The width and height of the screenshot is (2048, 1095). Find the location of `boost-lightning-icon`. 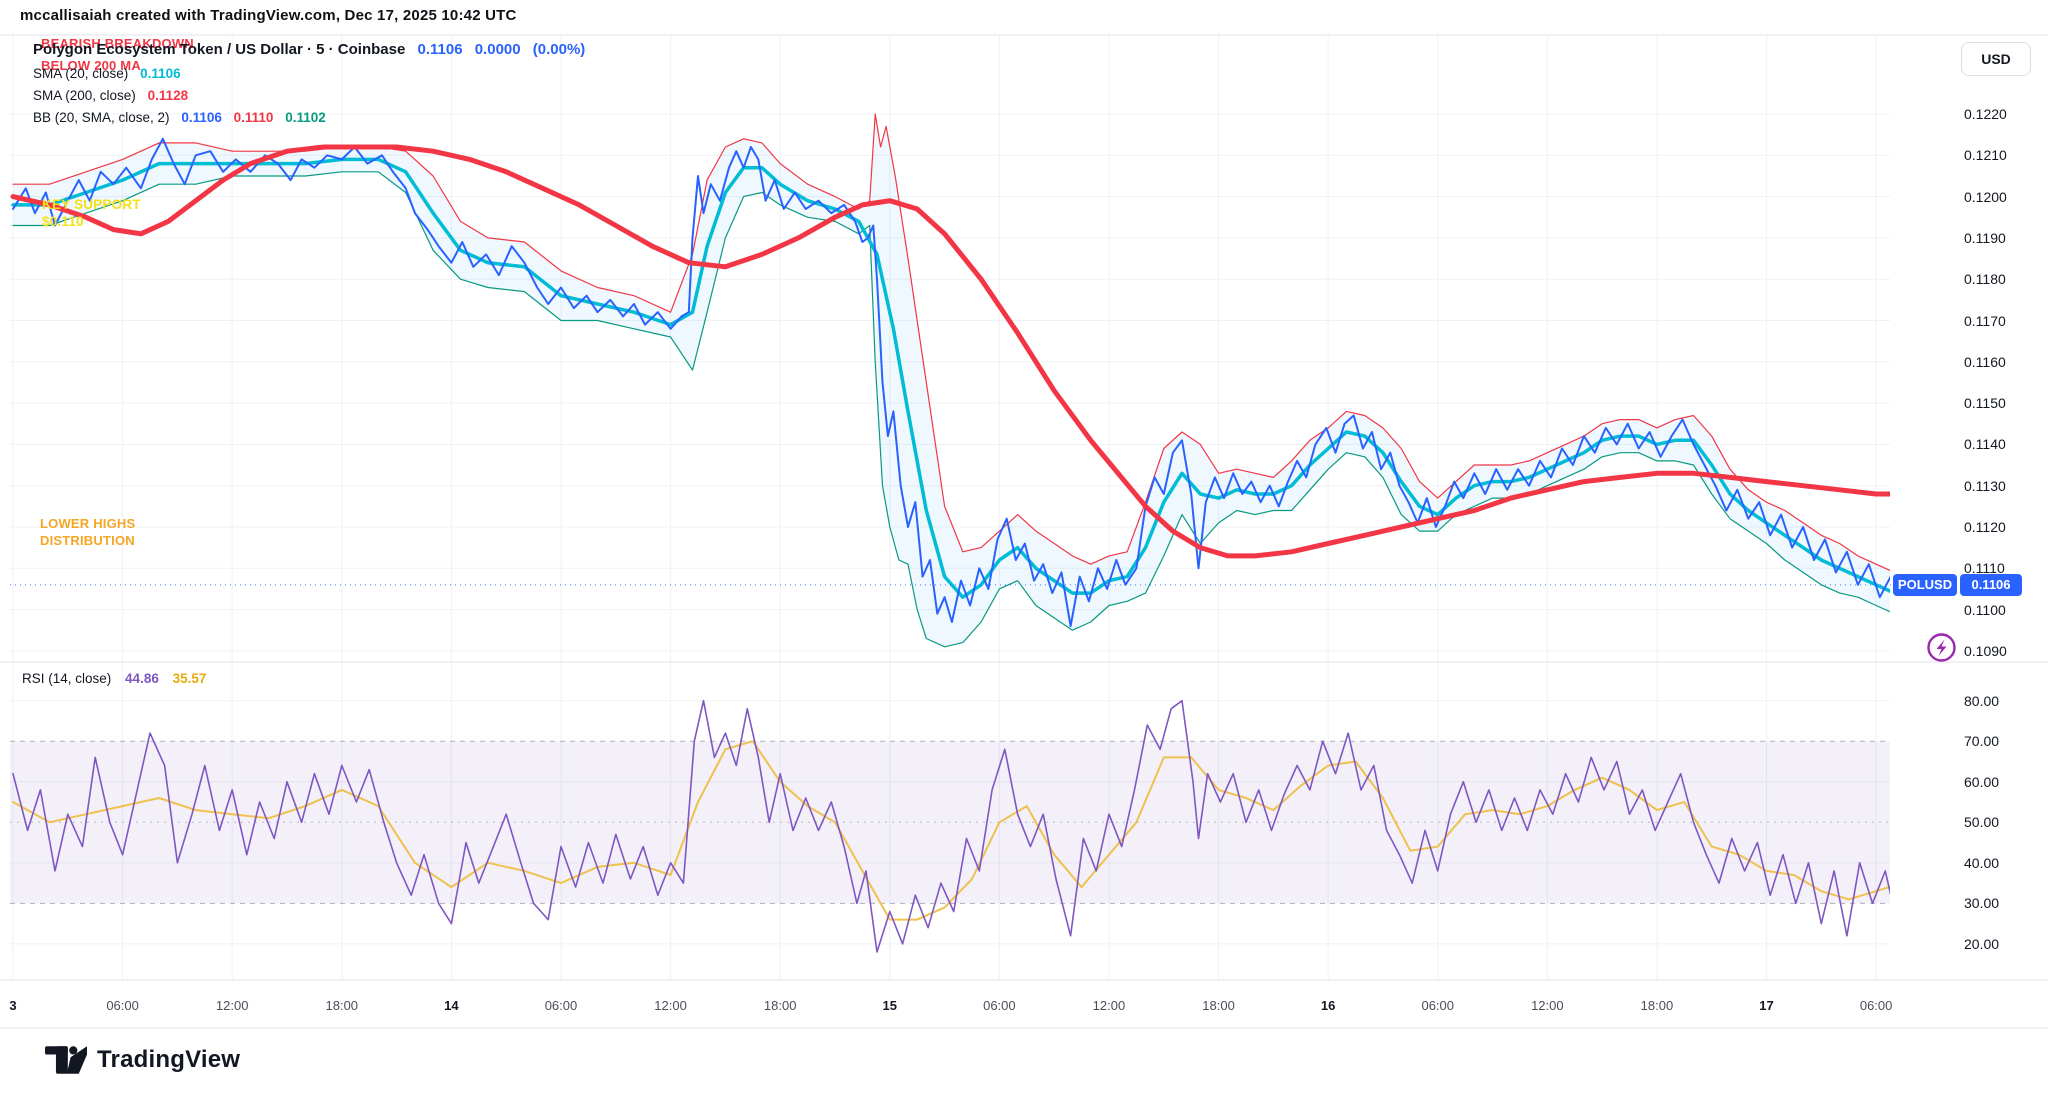

boost-lightning-icon is located at coordinates (1941, 647).